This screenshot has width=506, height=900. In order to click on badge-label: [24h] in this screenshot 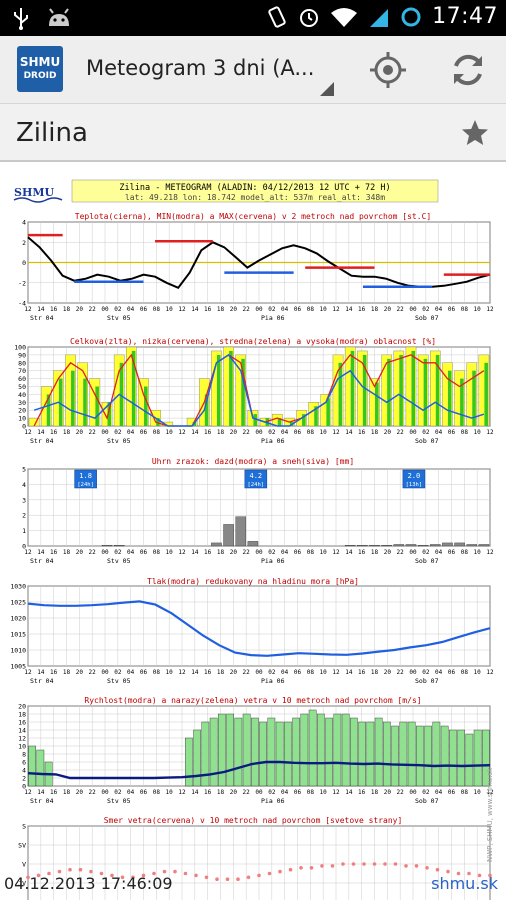, I will do `click(85, 485)`.